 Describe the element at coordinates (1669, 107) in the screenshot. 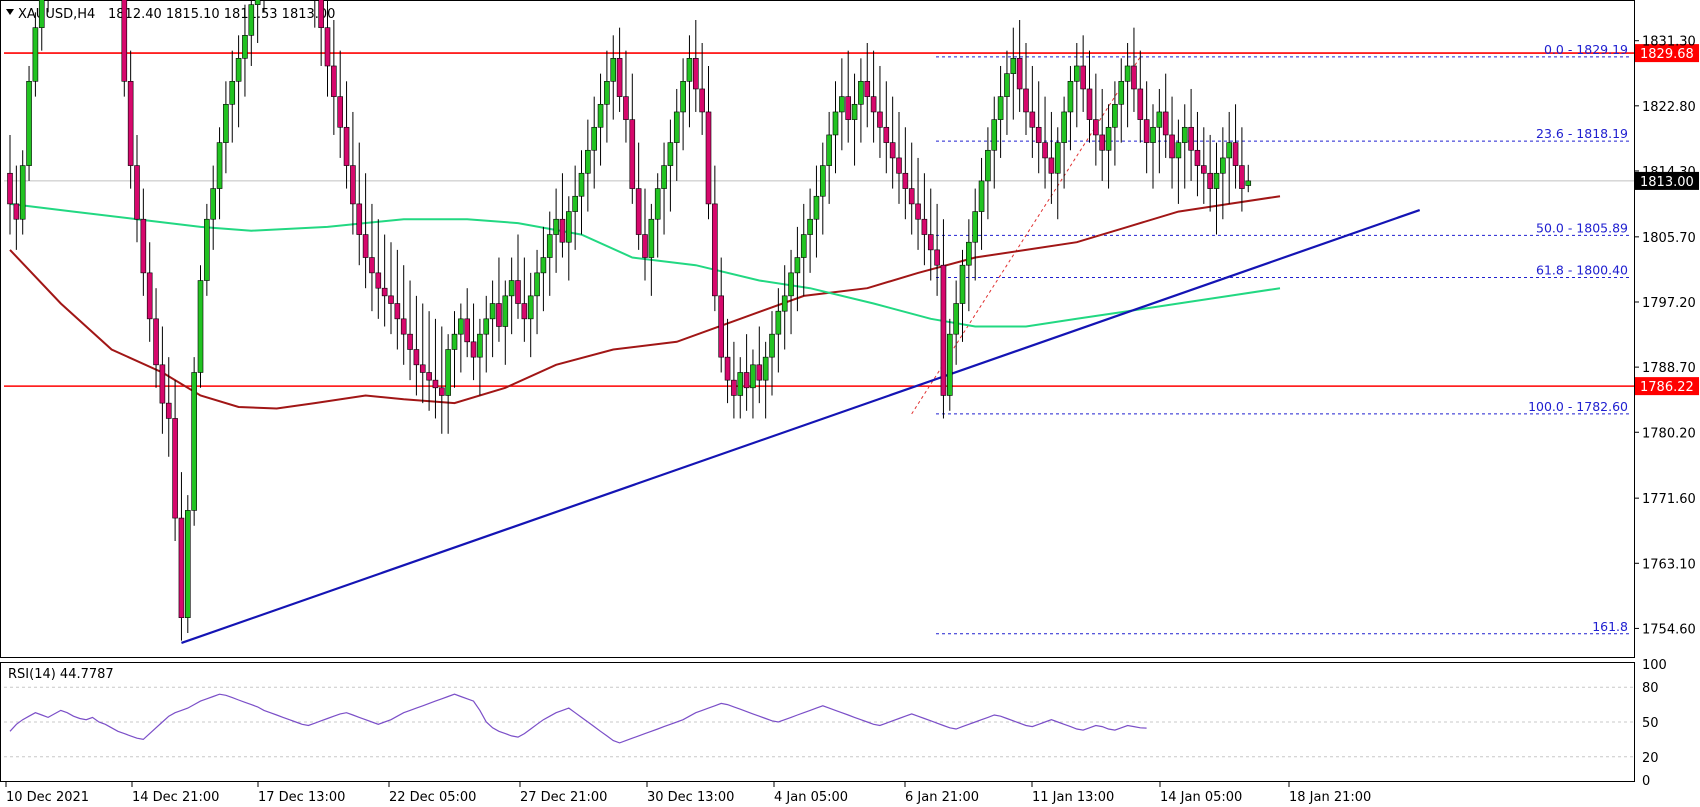

I see `price-tick-label: 1822.80` at that location.